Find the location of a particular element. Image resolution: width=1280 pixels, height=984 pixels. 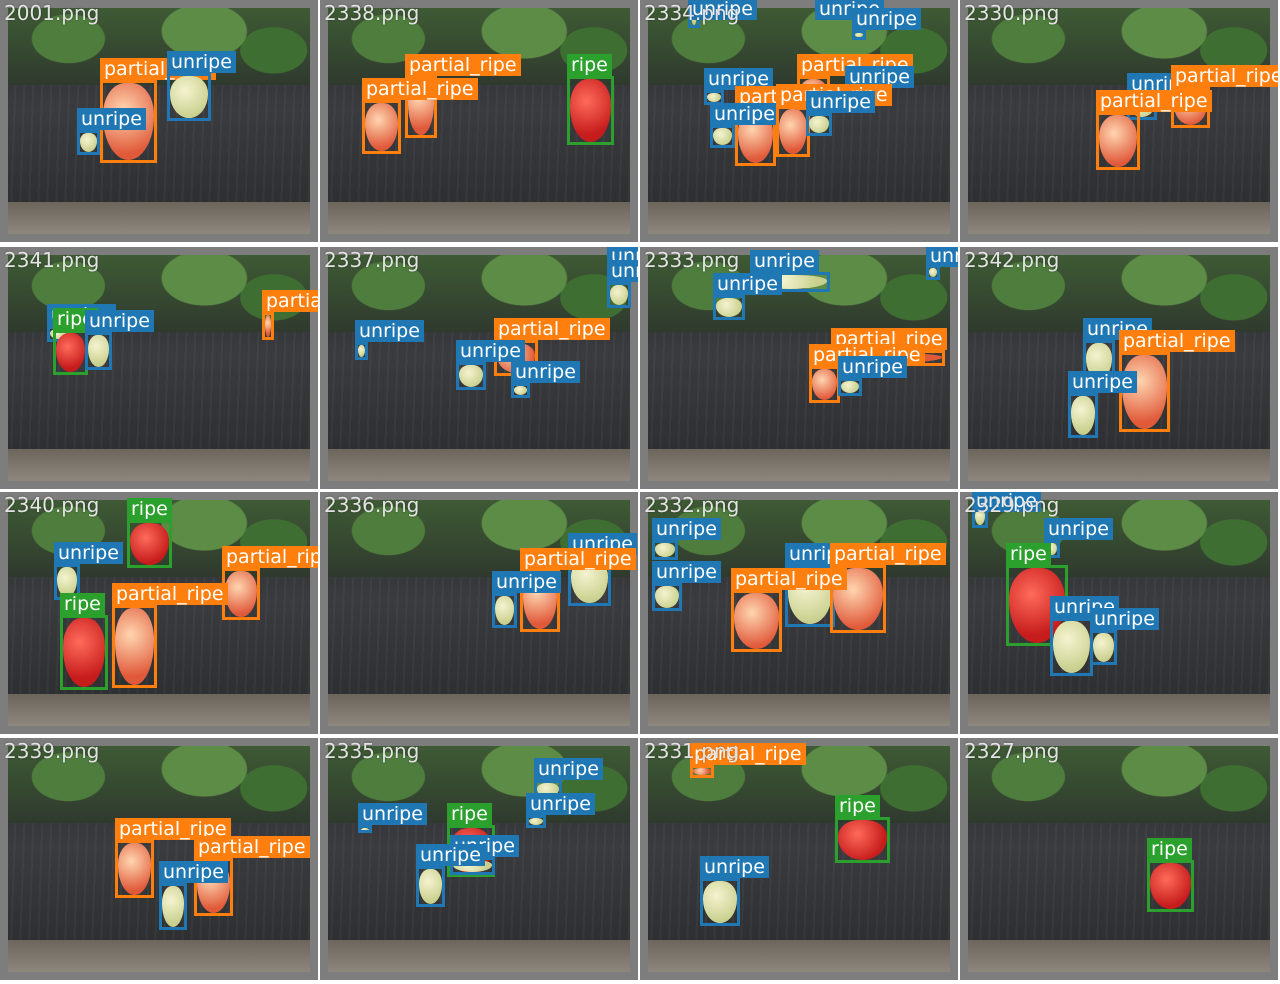

image-tile: ripe 2327.png is located at coordinates (1119, 859).